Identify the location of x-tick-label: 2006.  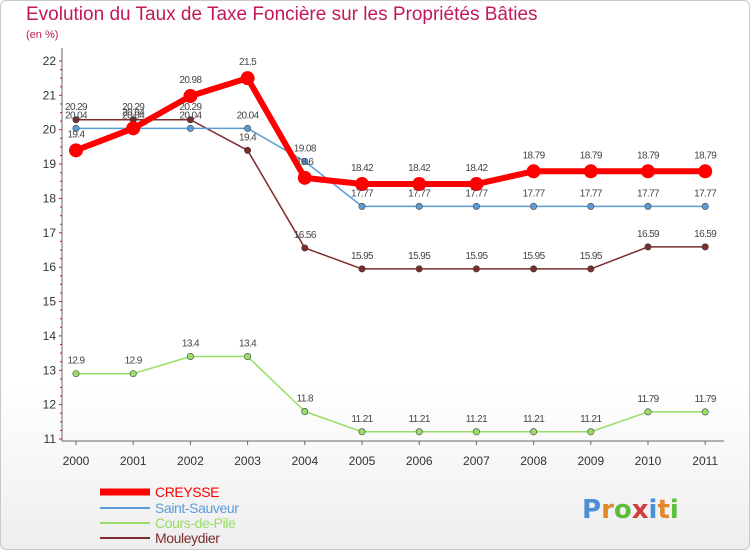
(419, 461).